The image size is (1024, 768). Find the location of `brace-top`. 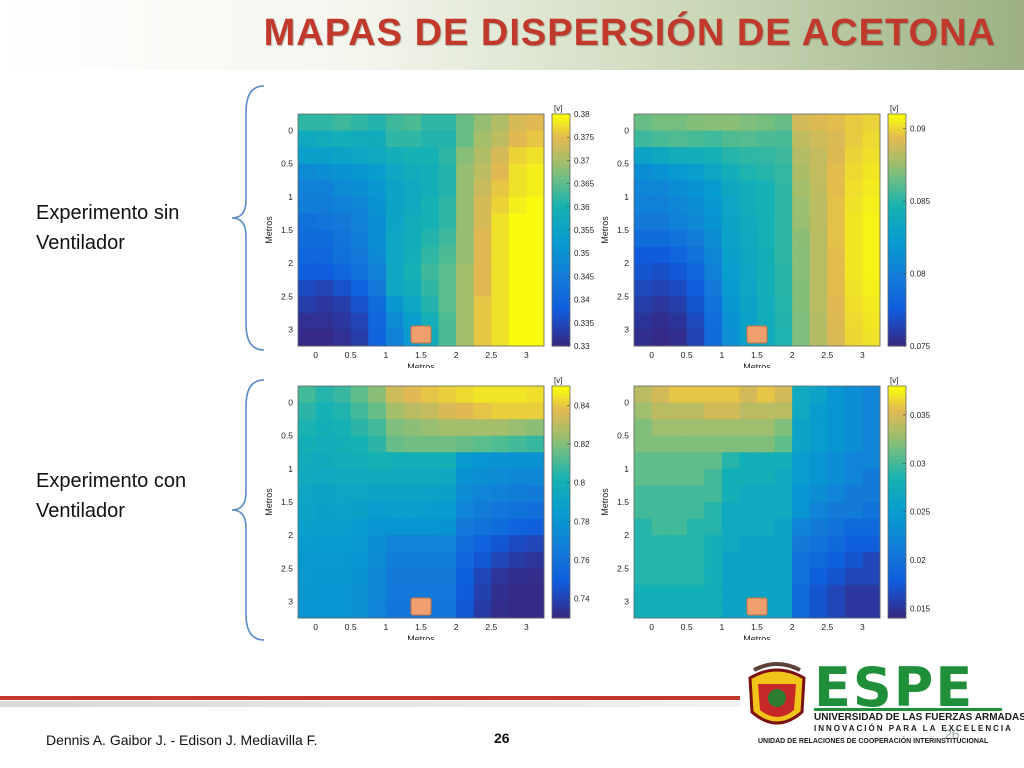

brace-top is located at coordinates (248, 218).